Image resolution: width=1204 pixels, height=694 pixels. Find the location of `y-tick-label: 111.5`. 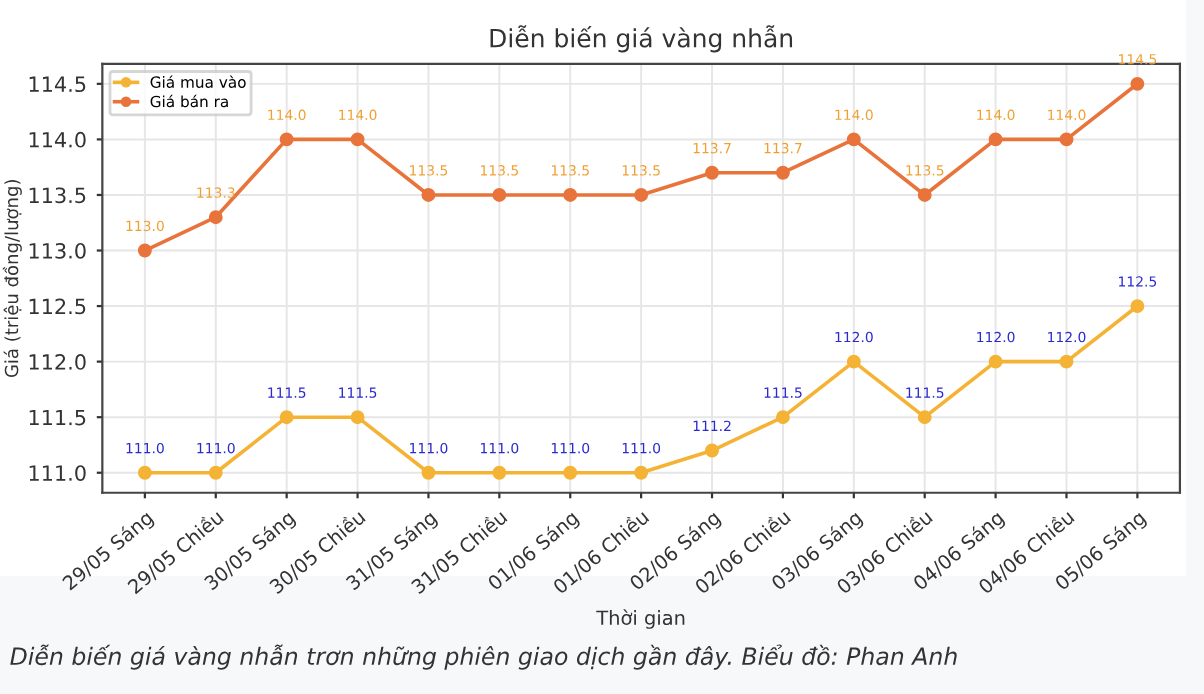

y-tick-label: 111.5 is located at coordinates (57, 417).